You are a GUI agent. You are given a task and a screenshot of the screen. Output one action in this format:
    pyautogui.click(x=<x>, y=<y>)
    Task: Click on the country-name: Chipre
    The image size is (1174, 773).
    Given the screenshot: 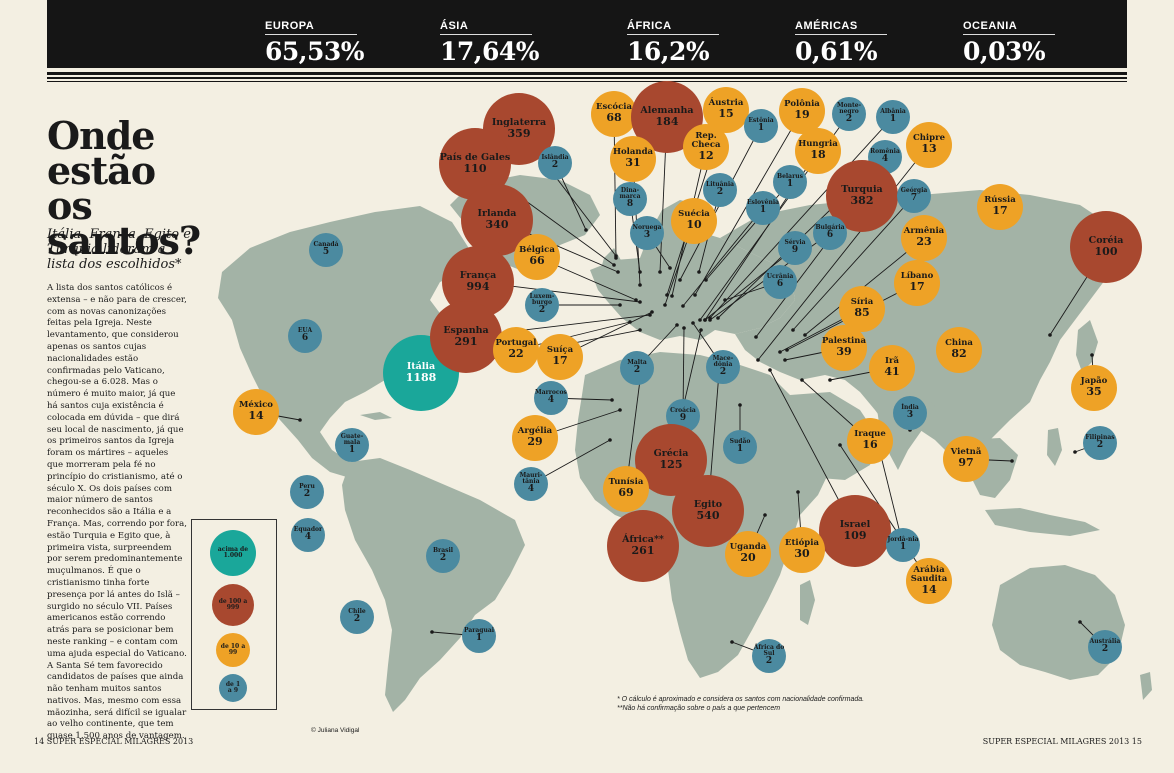 What is the action you would take?
    pyautogui.click(x=928, y=138)
    